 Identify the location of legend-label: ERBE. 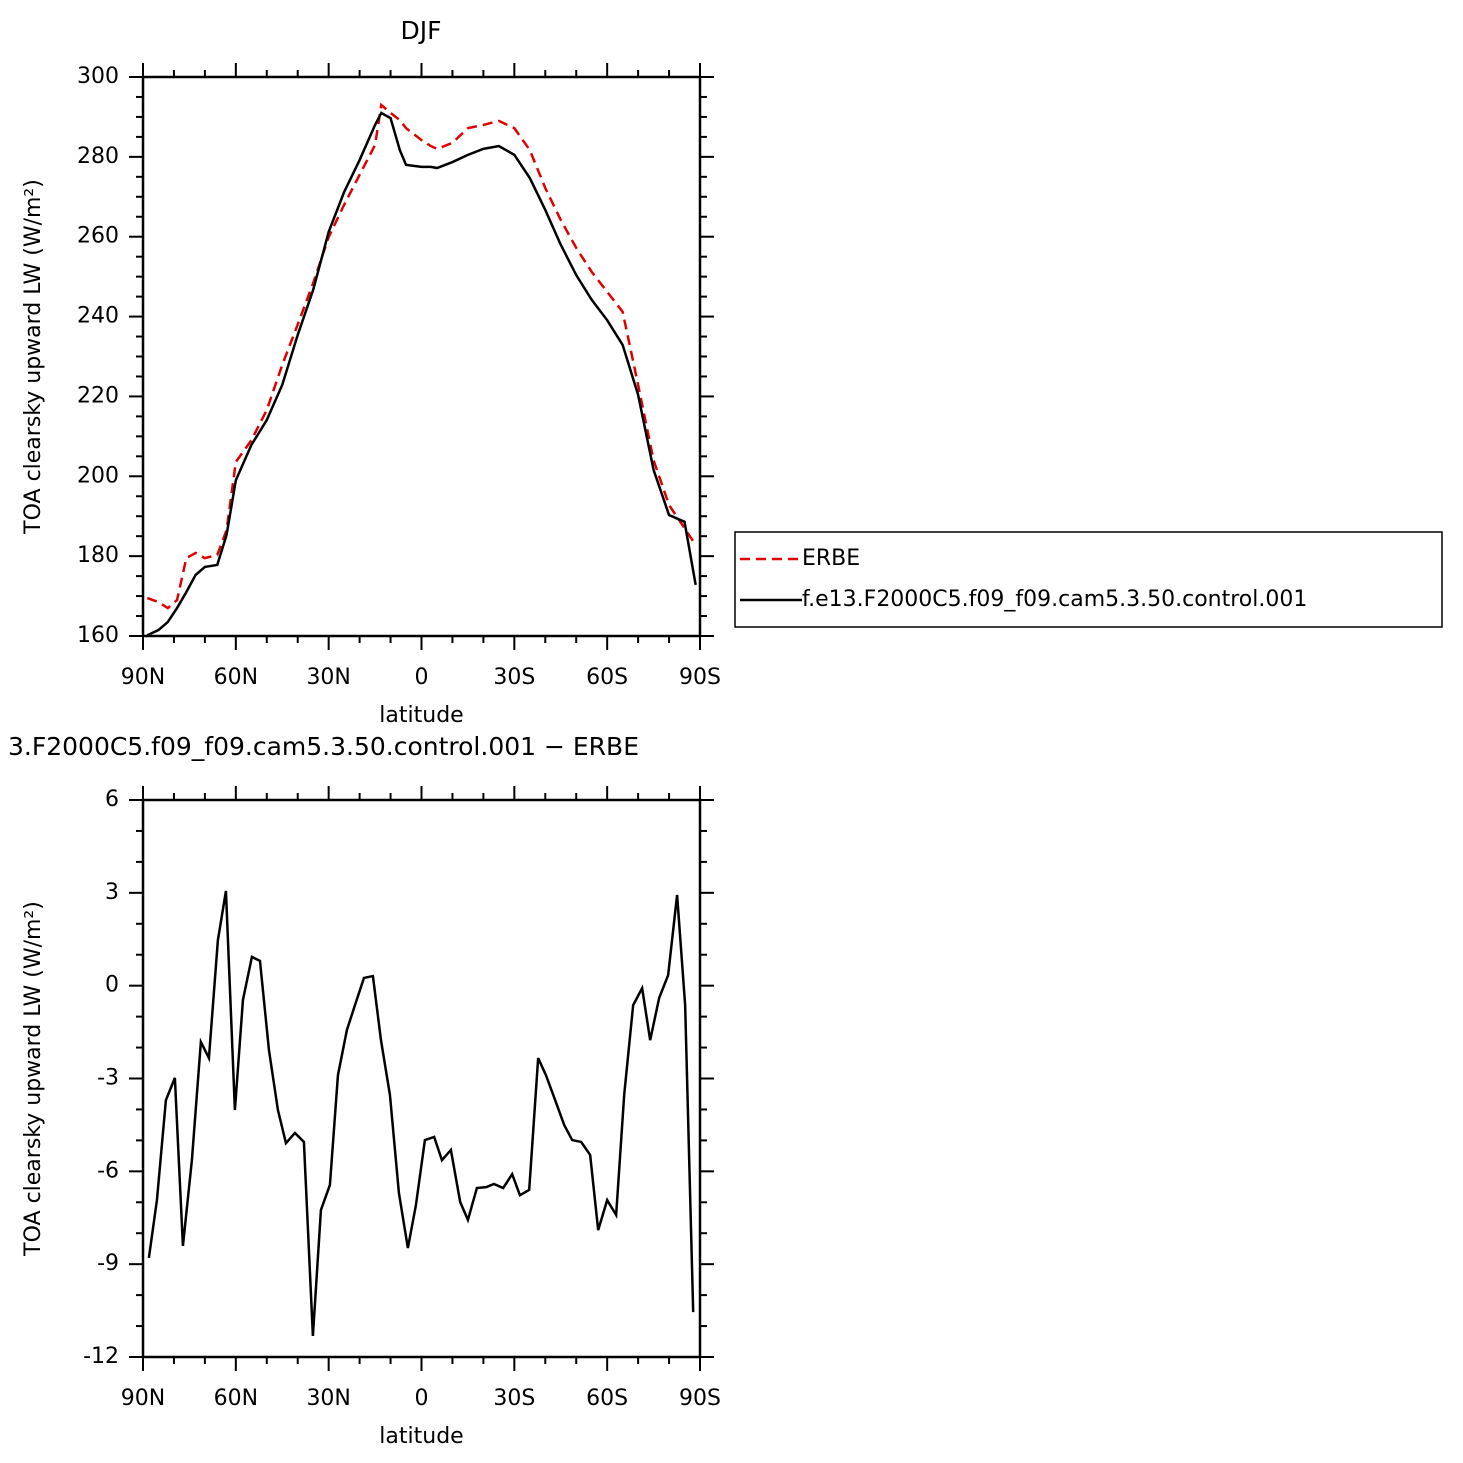
(831, 558).